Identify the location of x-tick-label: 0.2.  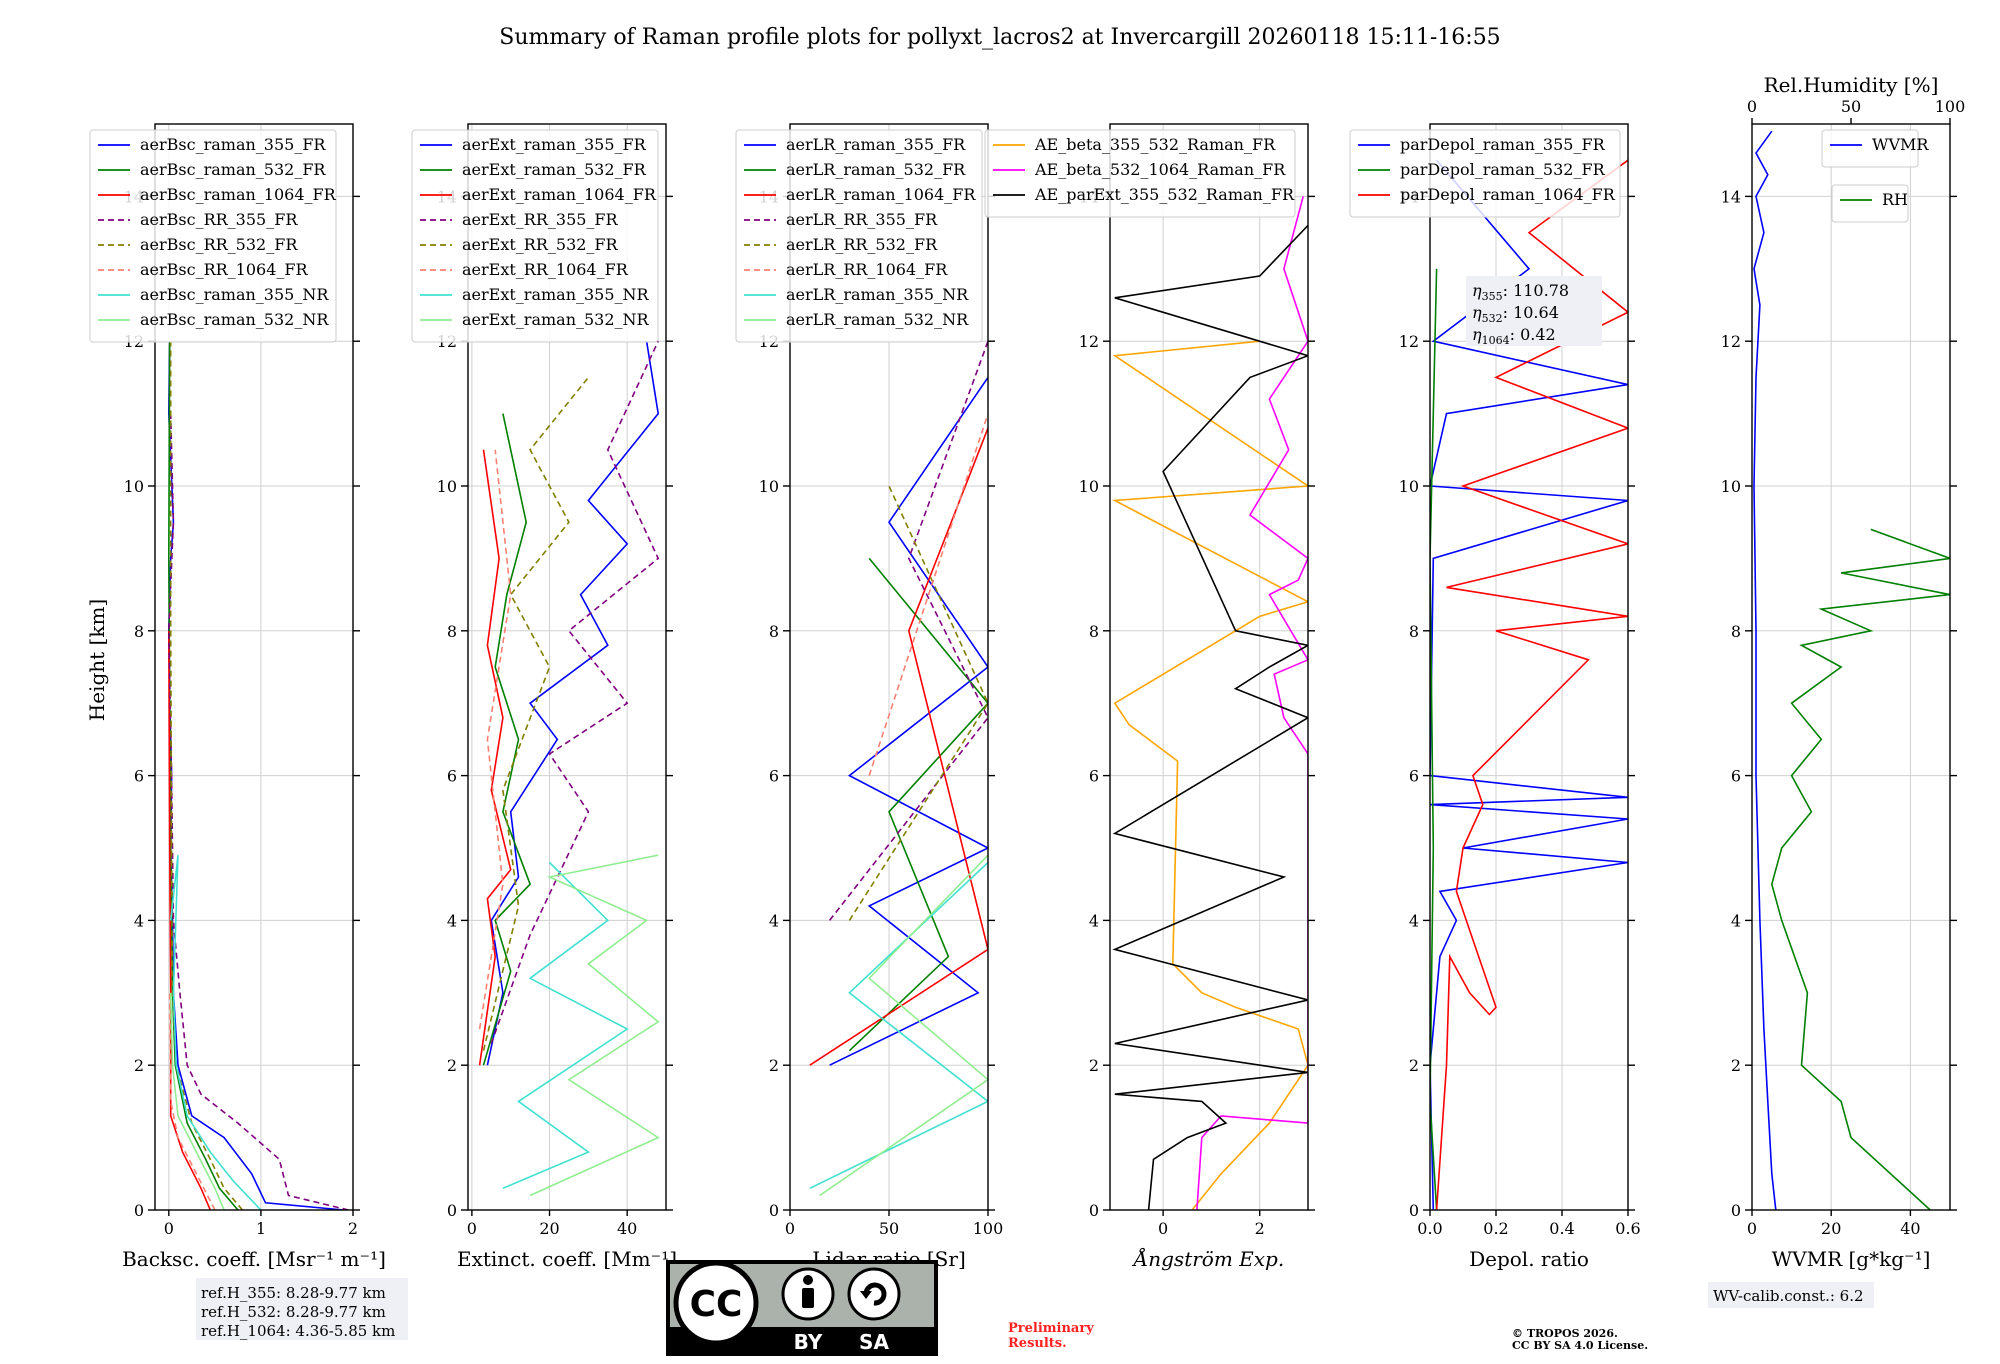
(1495, 1228).